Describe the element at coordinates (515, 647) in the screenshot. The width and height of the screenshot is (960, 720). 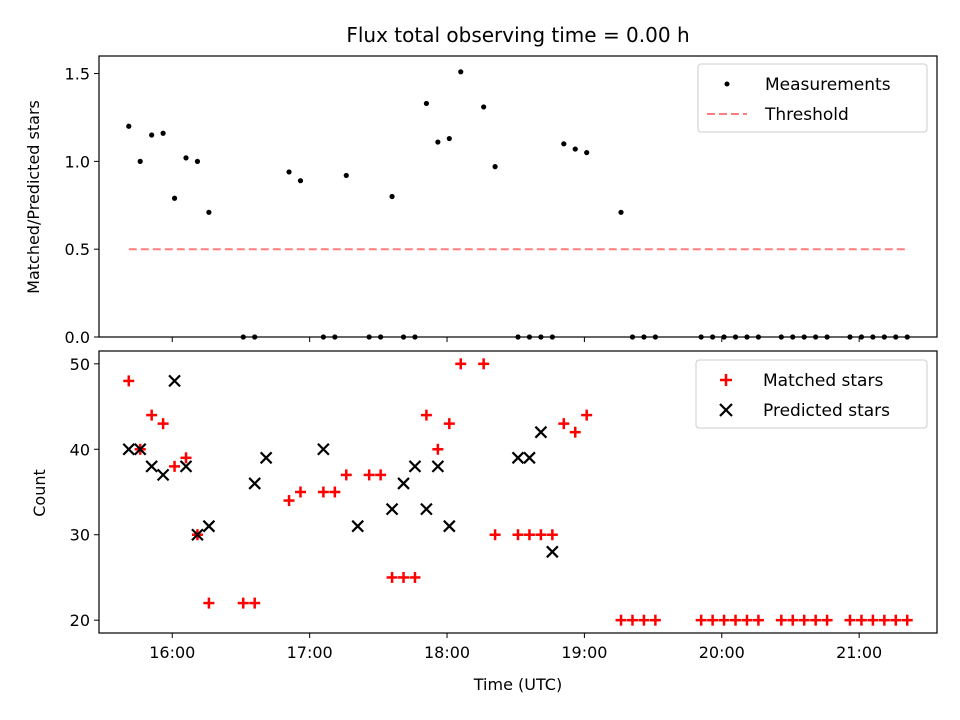
I see `bottom-x-ticks: 16:00 17:00 18:00 19:00 20:00 21:00` at that location.